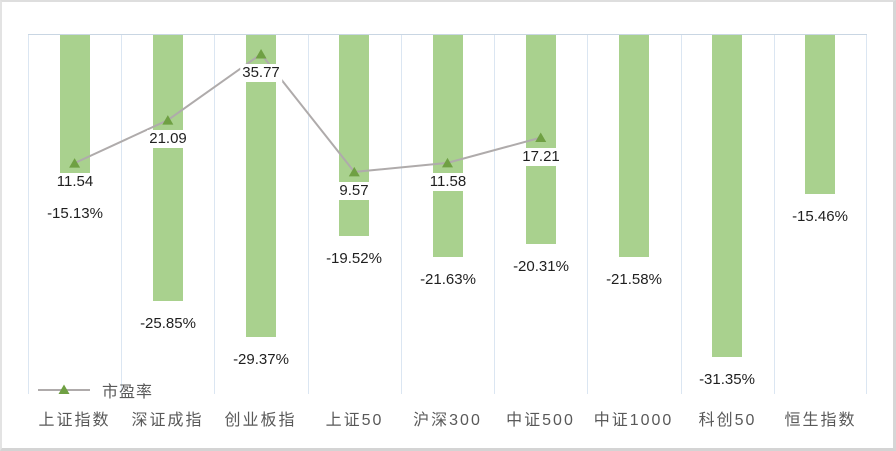  Describe the element at coordinates (354, 191) in the screenshot. I see `pe-value-label: 9.57` at that location.